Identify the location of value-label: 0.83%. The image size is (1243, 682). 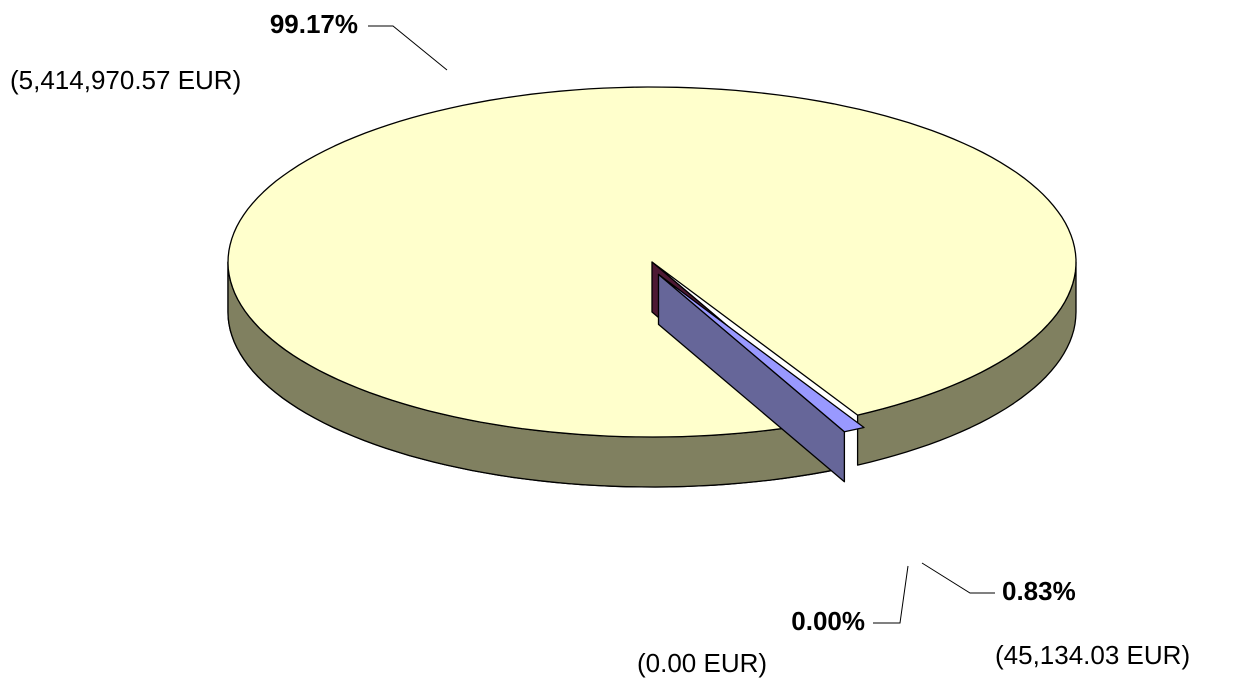
(1039, 591).